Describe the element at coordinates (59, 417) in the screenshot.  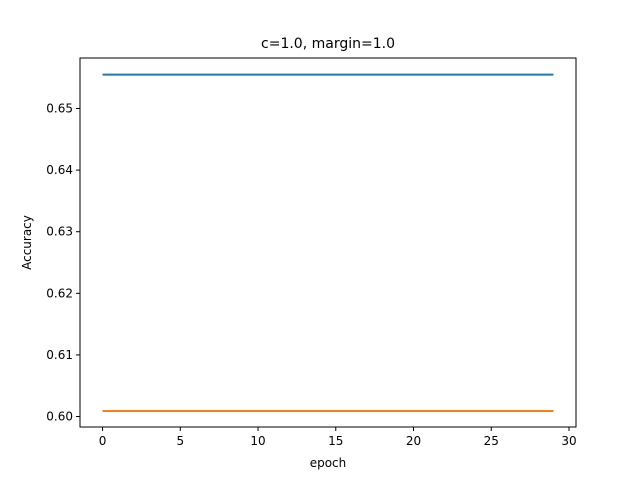
I see `y-tick-label: 0.60` at that location.